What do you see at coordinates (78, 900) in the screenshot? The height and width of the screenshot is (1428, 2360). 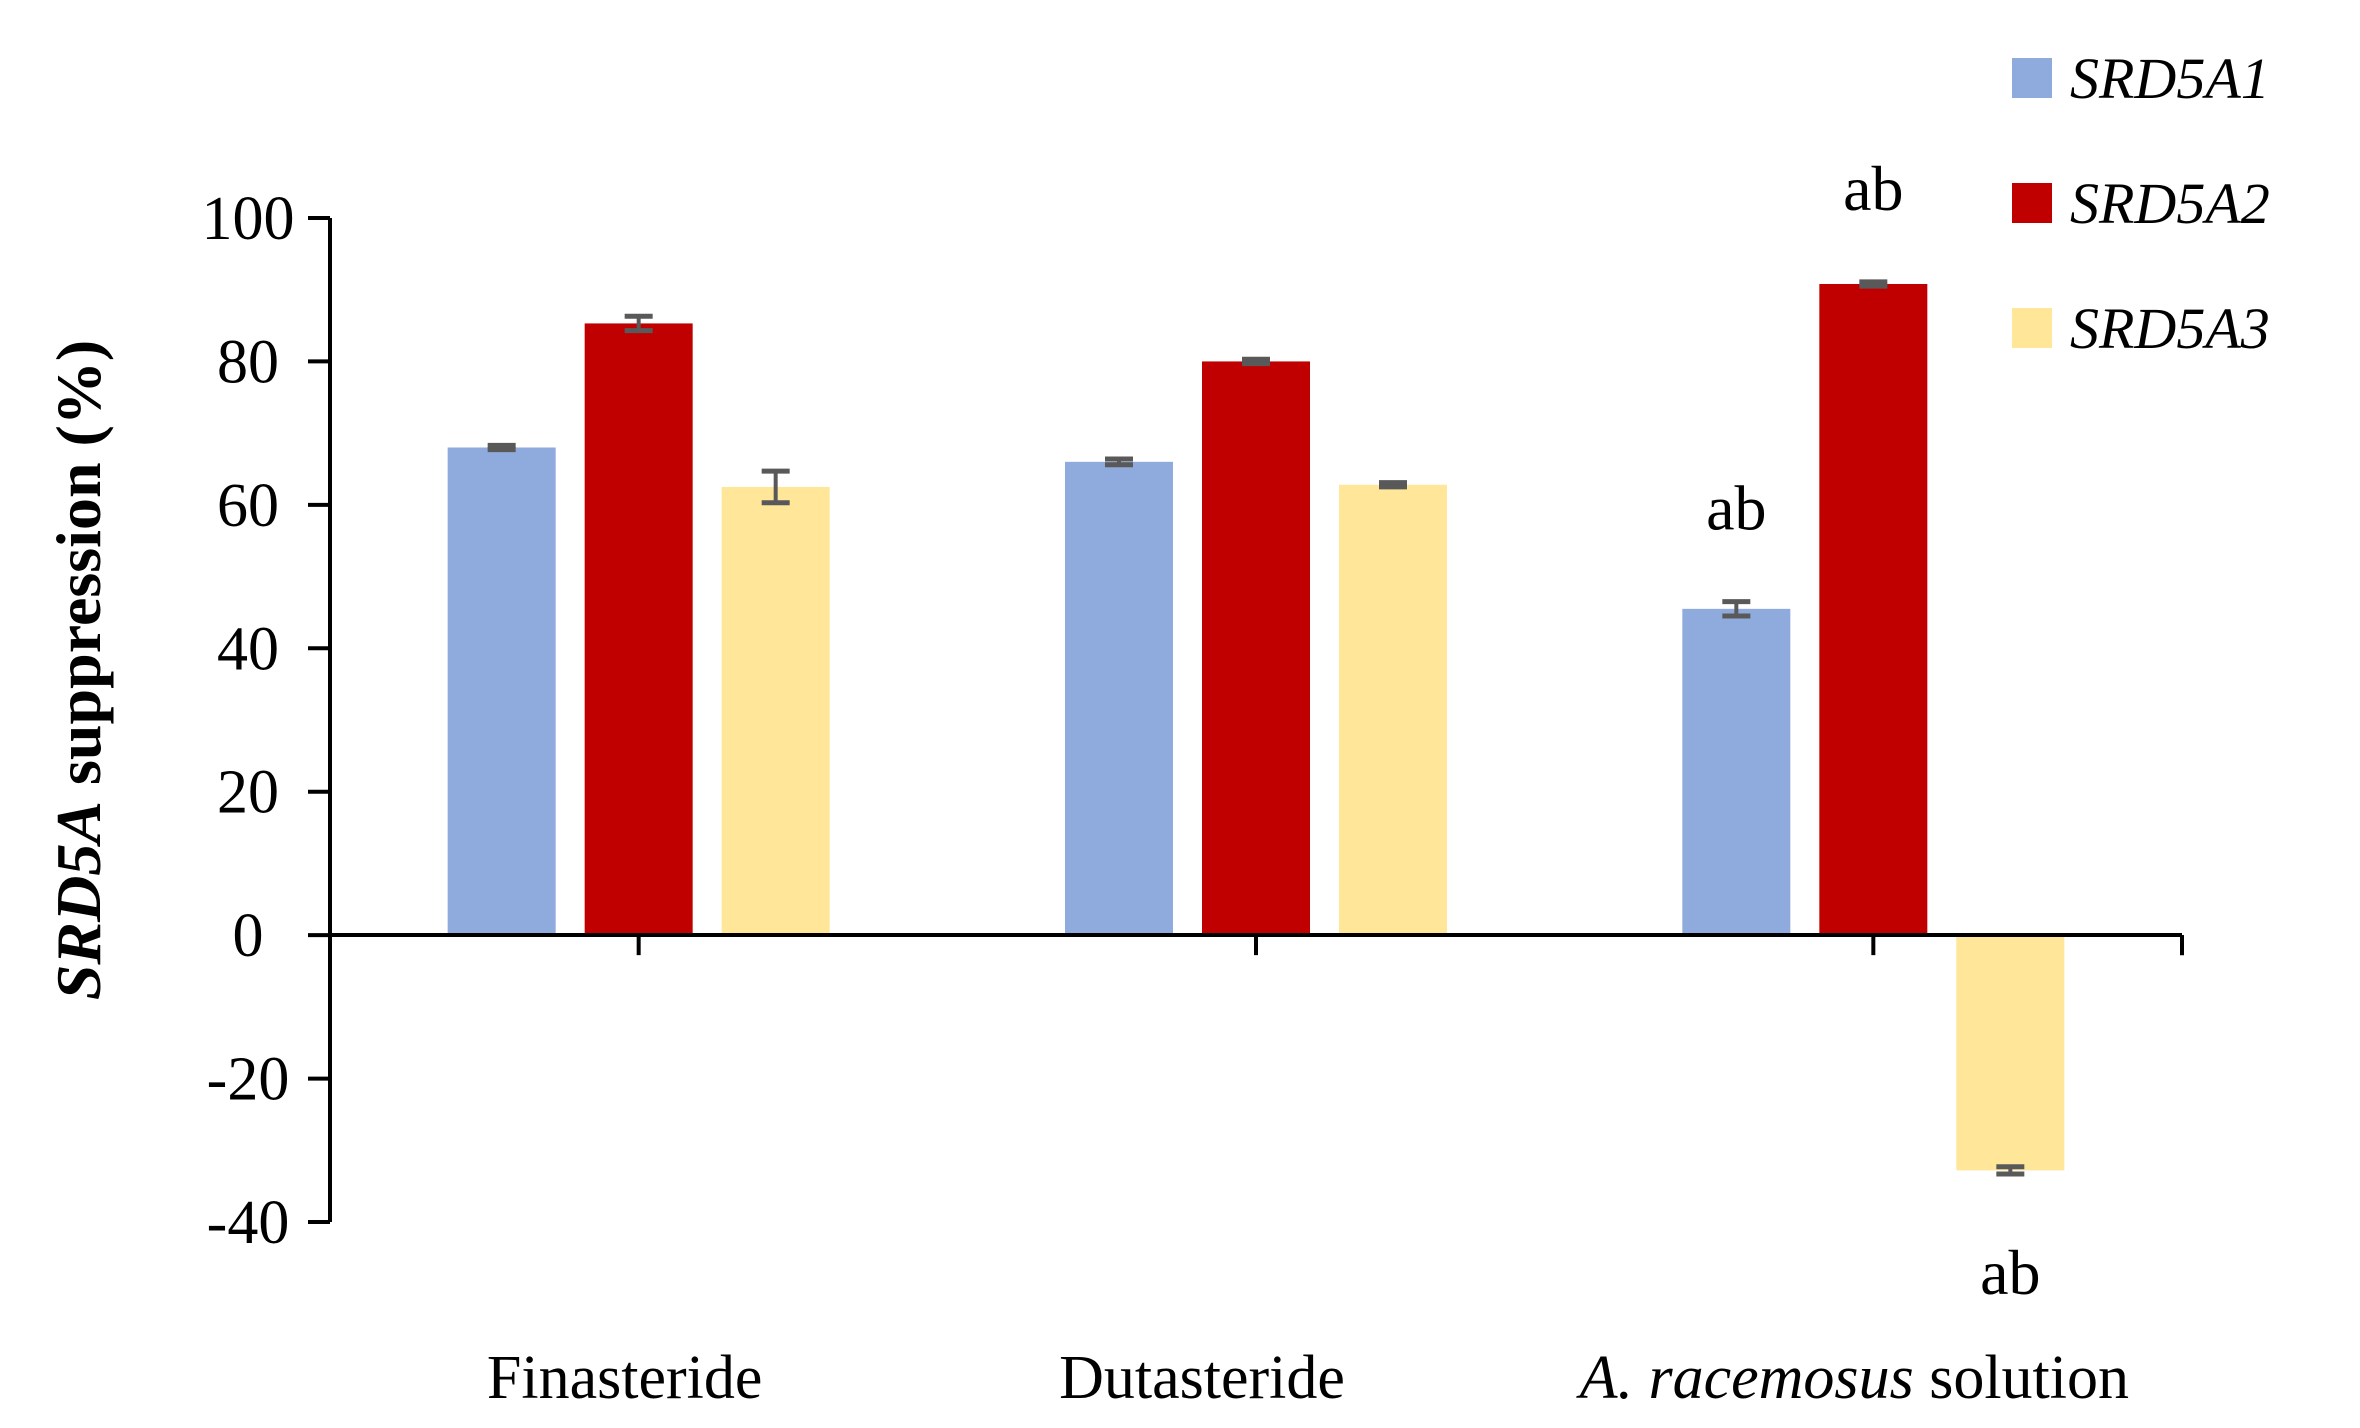 I see `y-axis-label-italic: SRD5A` at bounding box center [78, 900].